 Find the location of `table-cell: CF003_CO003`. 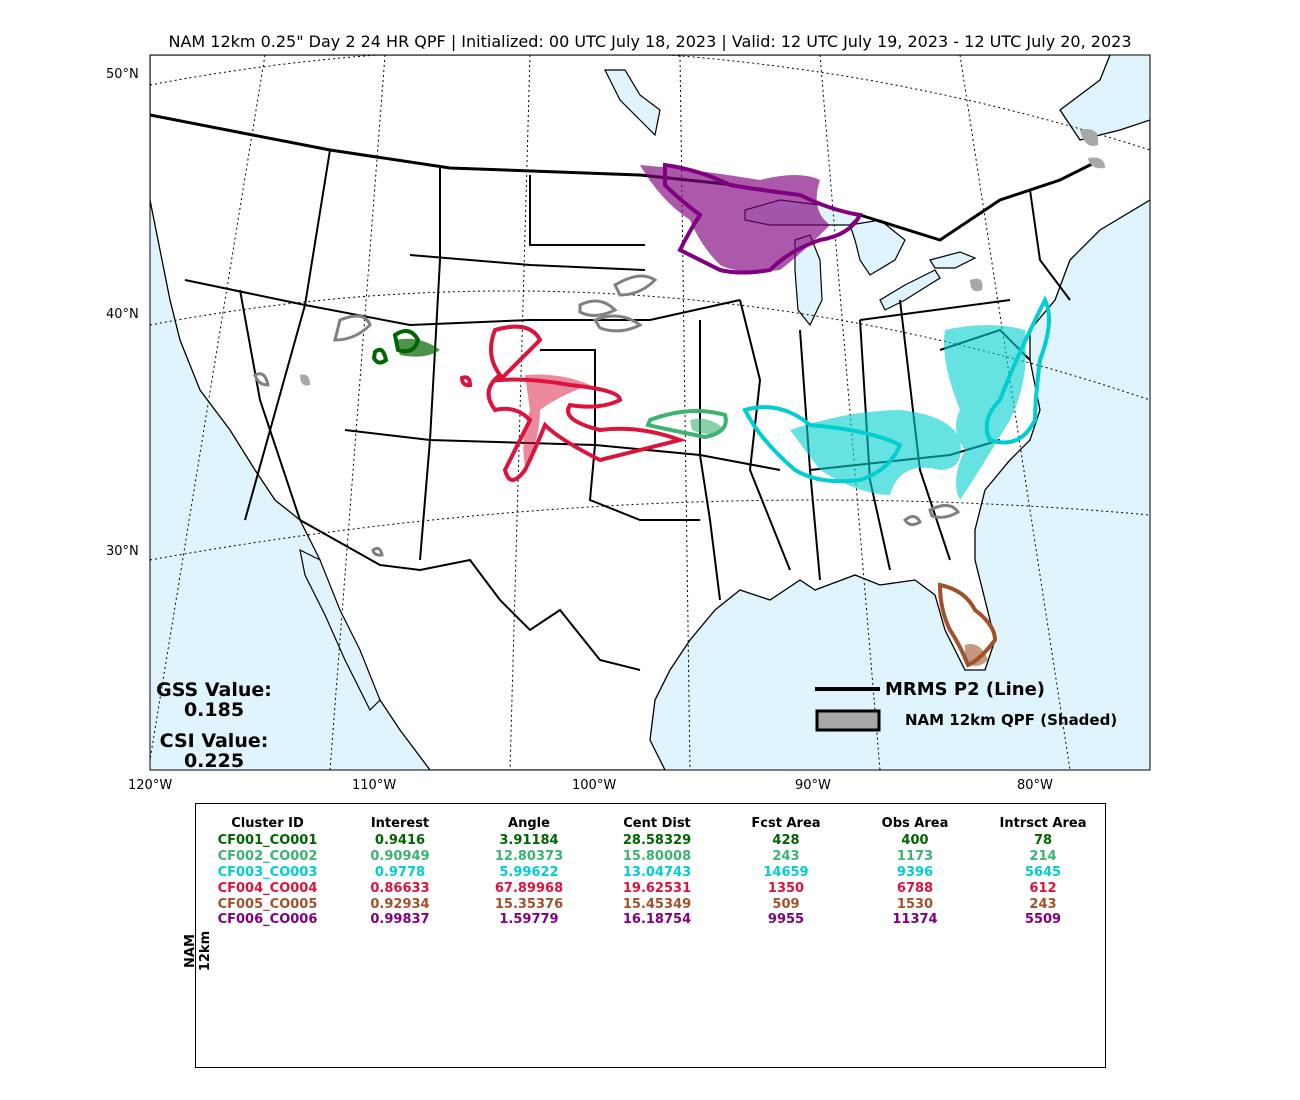

table-cell: CF003_CO003 is located at coordinates (267, 872).